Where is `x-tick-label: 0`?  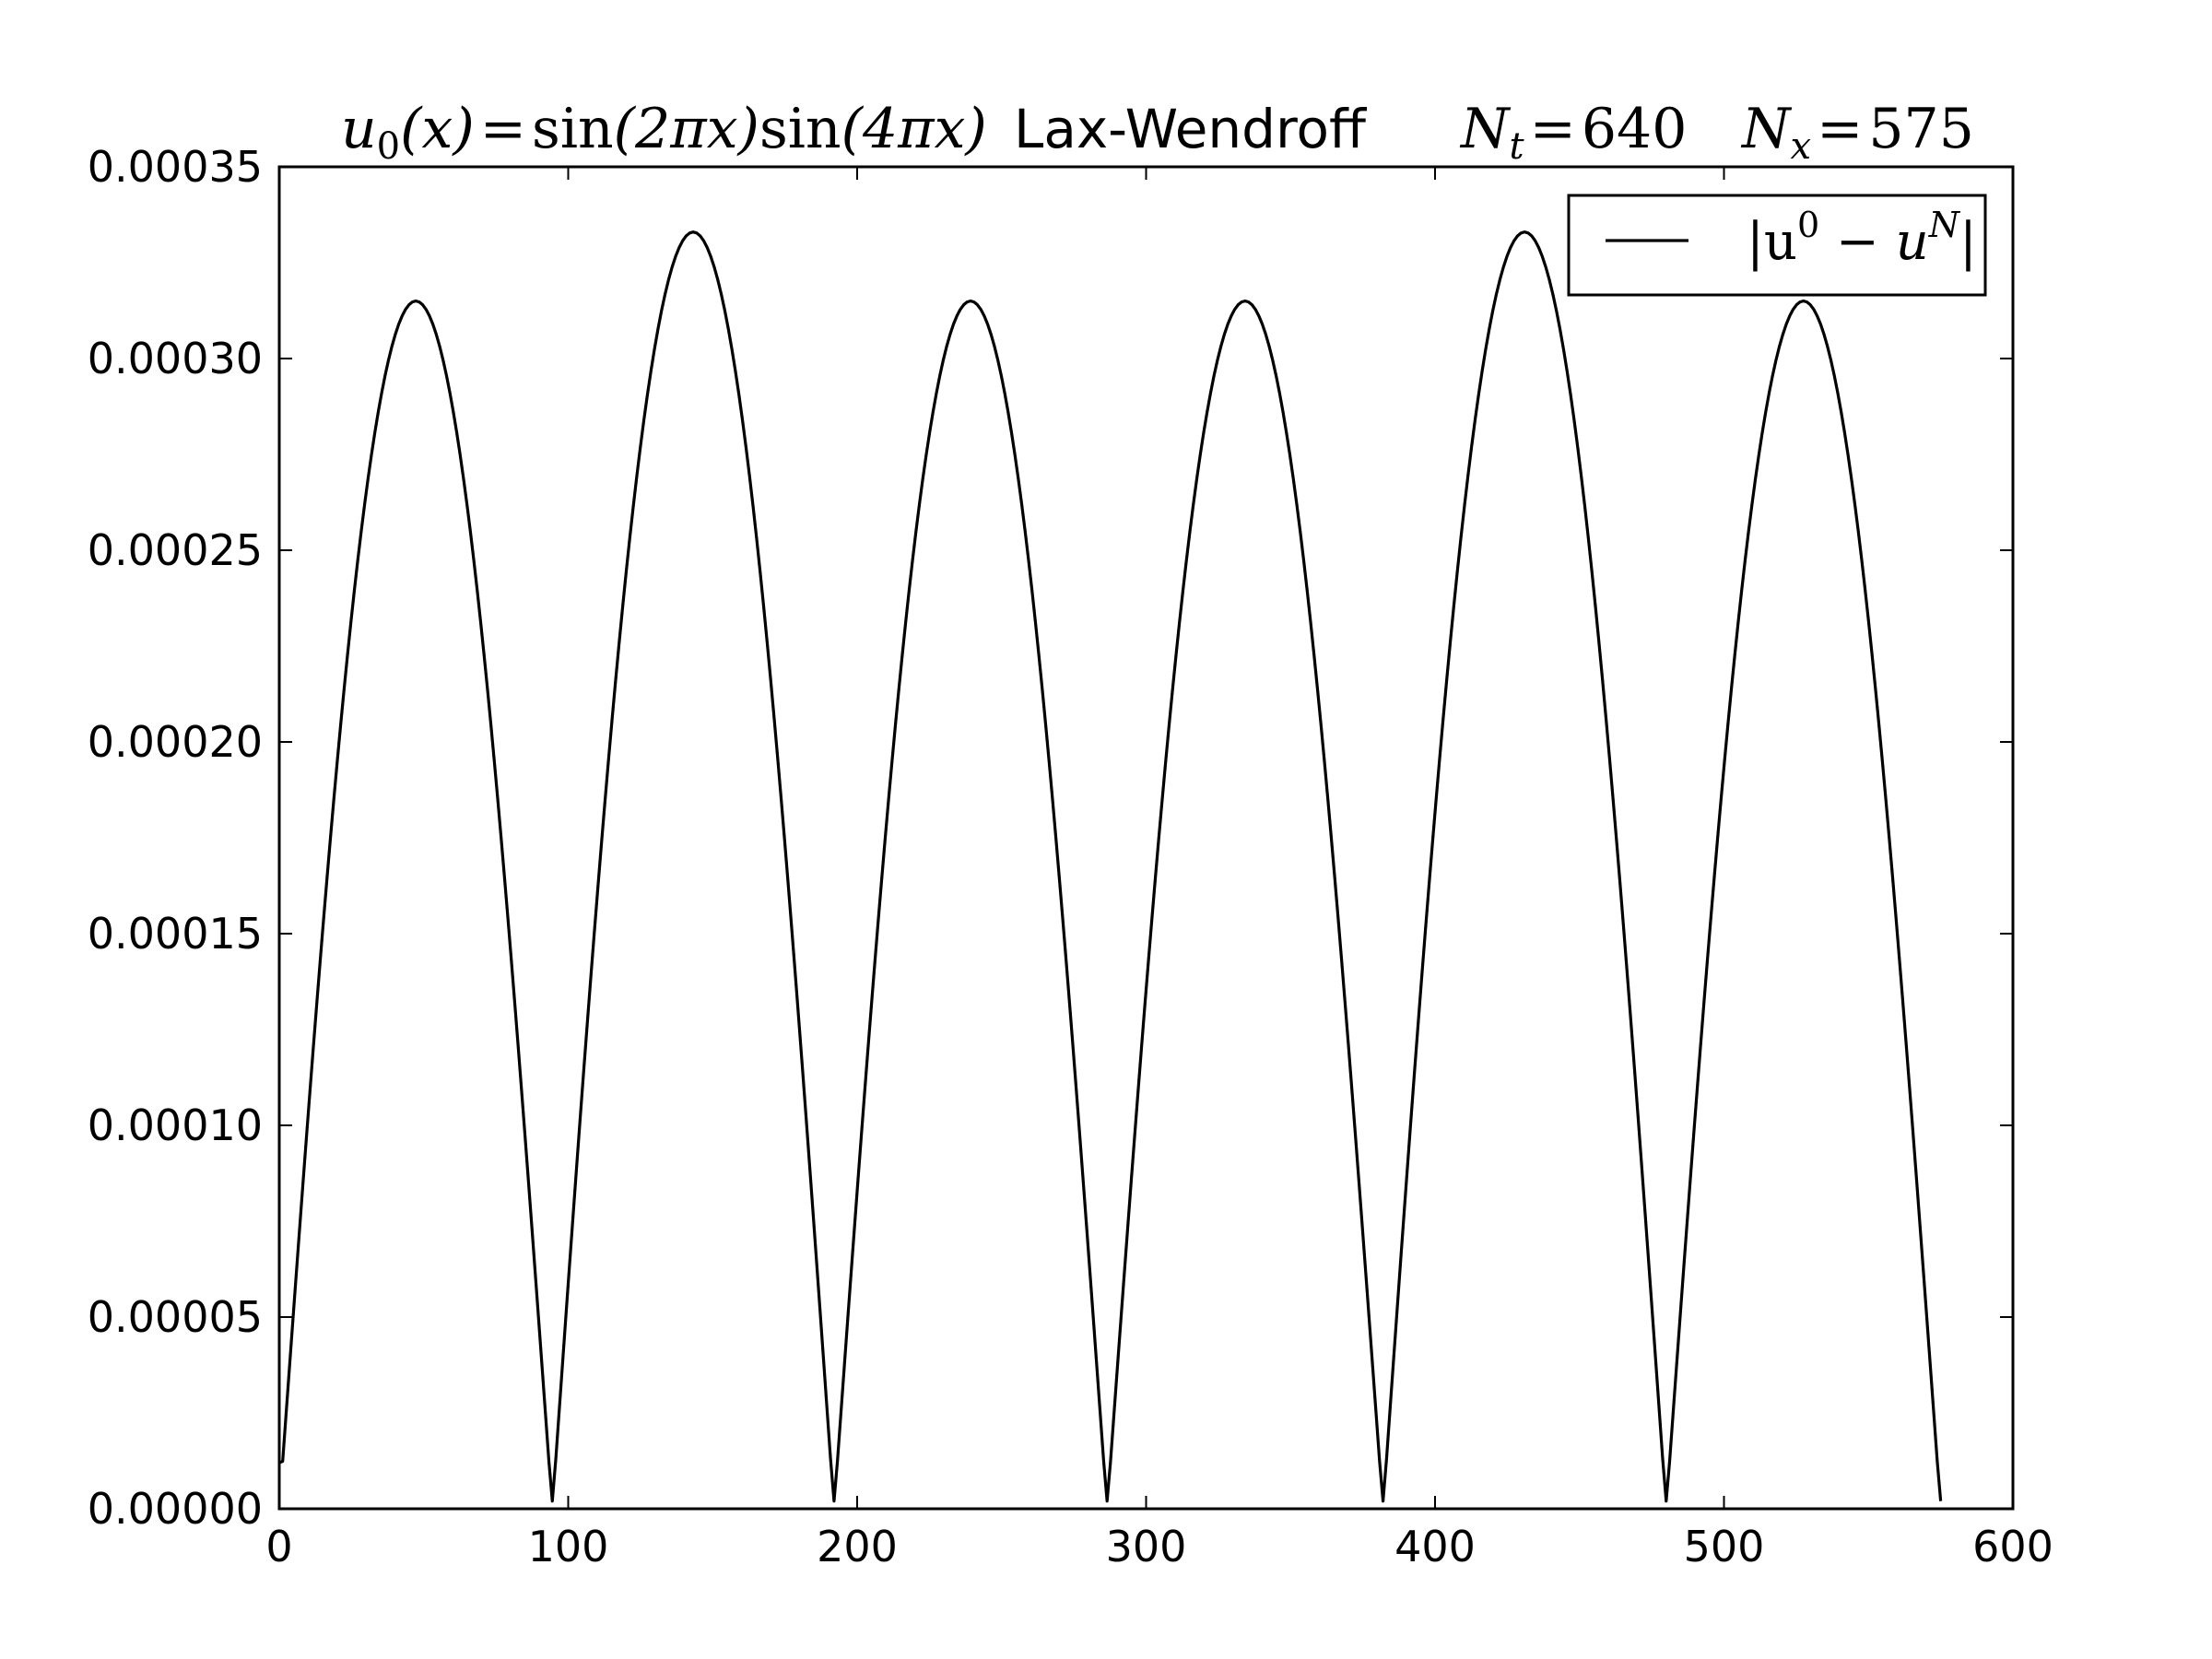 x-tick-label: 0 is located at coordinates (278, 1546).